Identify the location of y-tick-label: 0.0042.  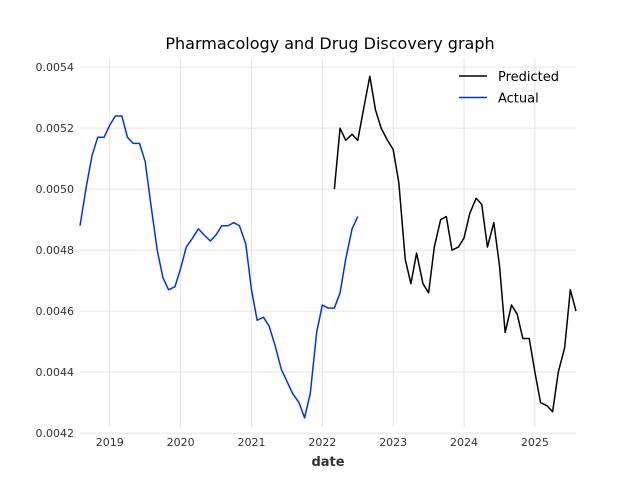
(55, 433).